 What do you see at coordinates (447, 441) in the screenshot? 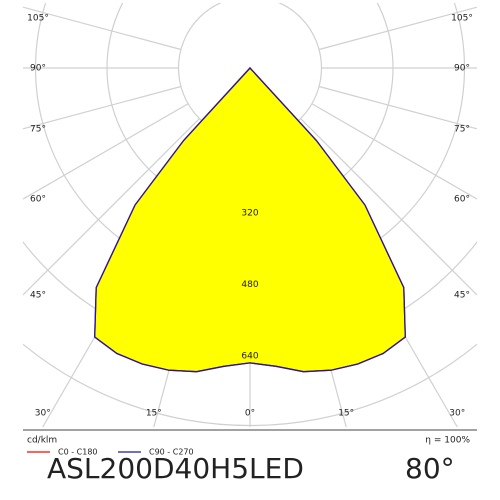
I see `efficiency-label: η = 100%` at bounding box center [447, 441].